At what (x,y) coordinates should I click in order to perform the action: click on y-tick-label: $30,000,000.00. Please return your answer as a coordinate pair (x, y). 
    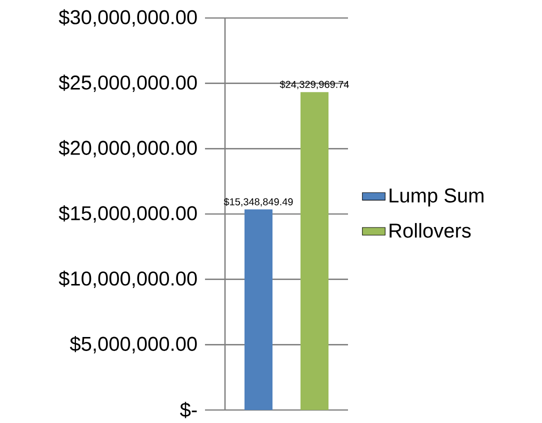
    Looking at the image, I should click on (127, 18).